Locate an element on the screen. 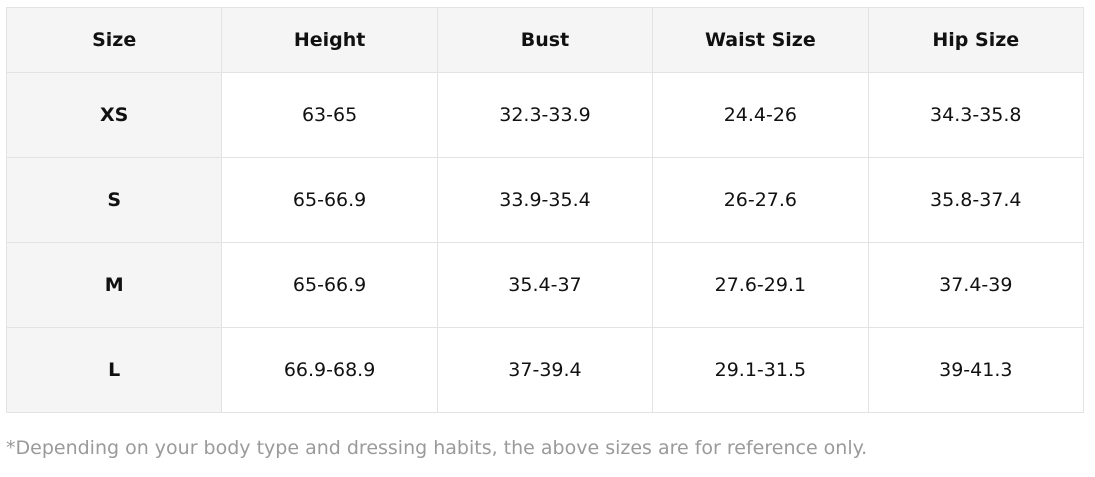 This screenshot has height=477, width=1095. header-row: Size Height Bust Waist Size Hip Size is located at coordinates (545, 40).